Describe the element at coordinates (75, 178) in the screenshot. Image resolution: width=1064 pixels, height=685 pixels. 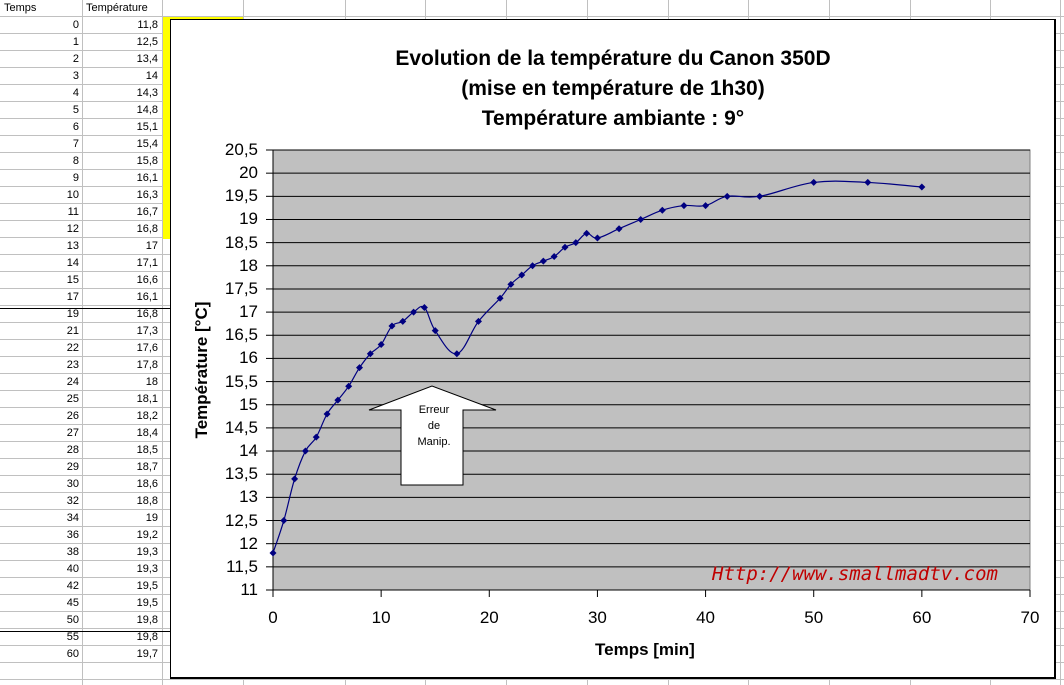
I see `cell-temps: 9` at that location.